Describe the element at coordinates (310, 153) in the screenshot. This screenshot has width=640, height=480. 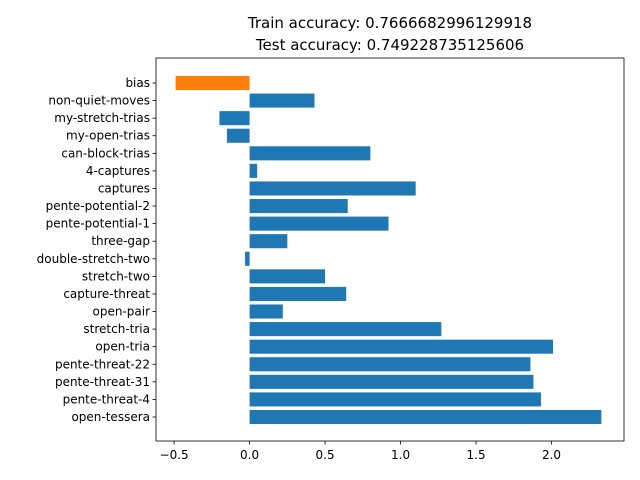
I see `bar-can-block-trias` at that location.